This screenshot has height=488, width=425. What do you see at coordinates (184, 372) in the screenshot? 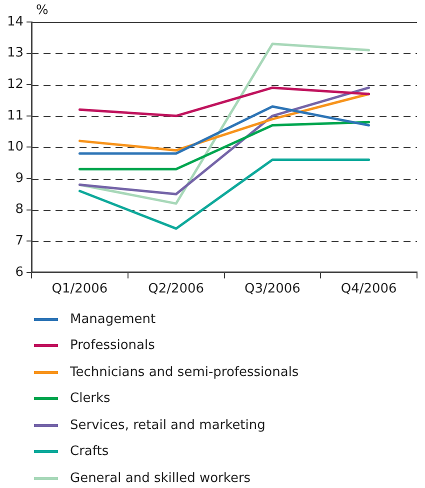
I see `legend-label: Technicians and semi-professionals` at bounding box center [184, 372].